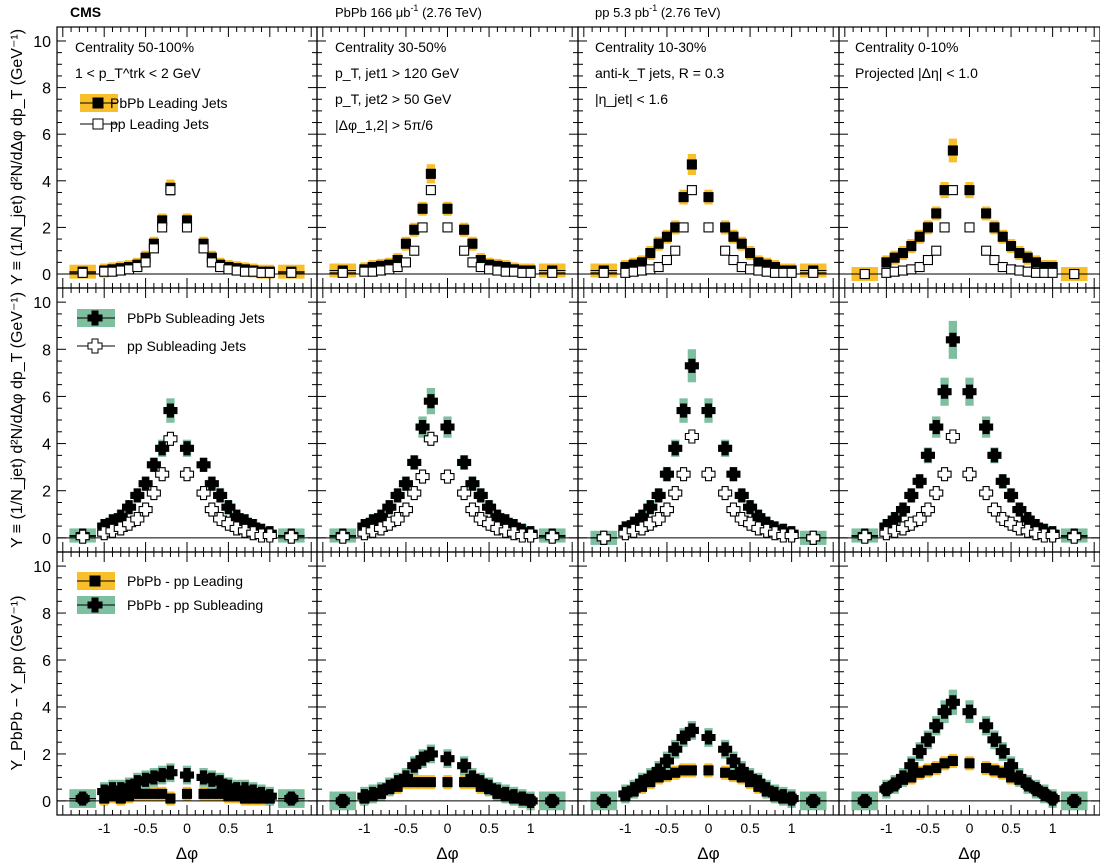  What do you see at coordinates (17, 157) in the screenshot?
I see `y-axis-title-row0: Y ≡ (1/N_jet) d²N/dΔφ dp_T (GeV⁻¹)` at bounding box center [17, 157].